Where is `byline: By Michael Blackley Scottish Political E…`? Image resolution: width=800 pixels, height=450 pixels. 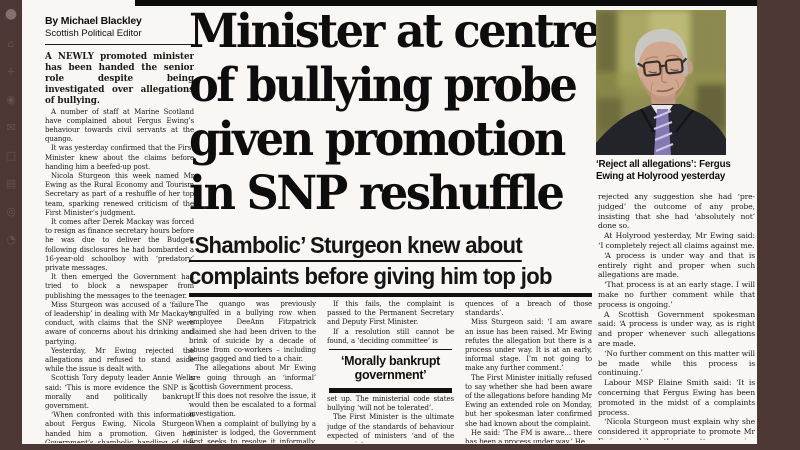 byline: By Michael Blackley Scottish Political E… is located at coordinates (119, 30).